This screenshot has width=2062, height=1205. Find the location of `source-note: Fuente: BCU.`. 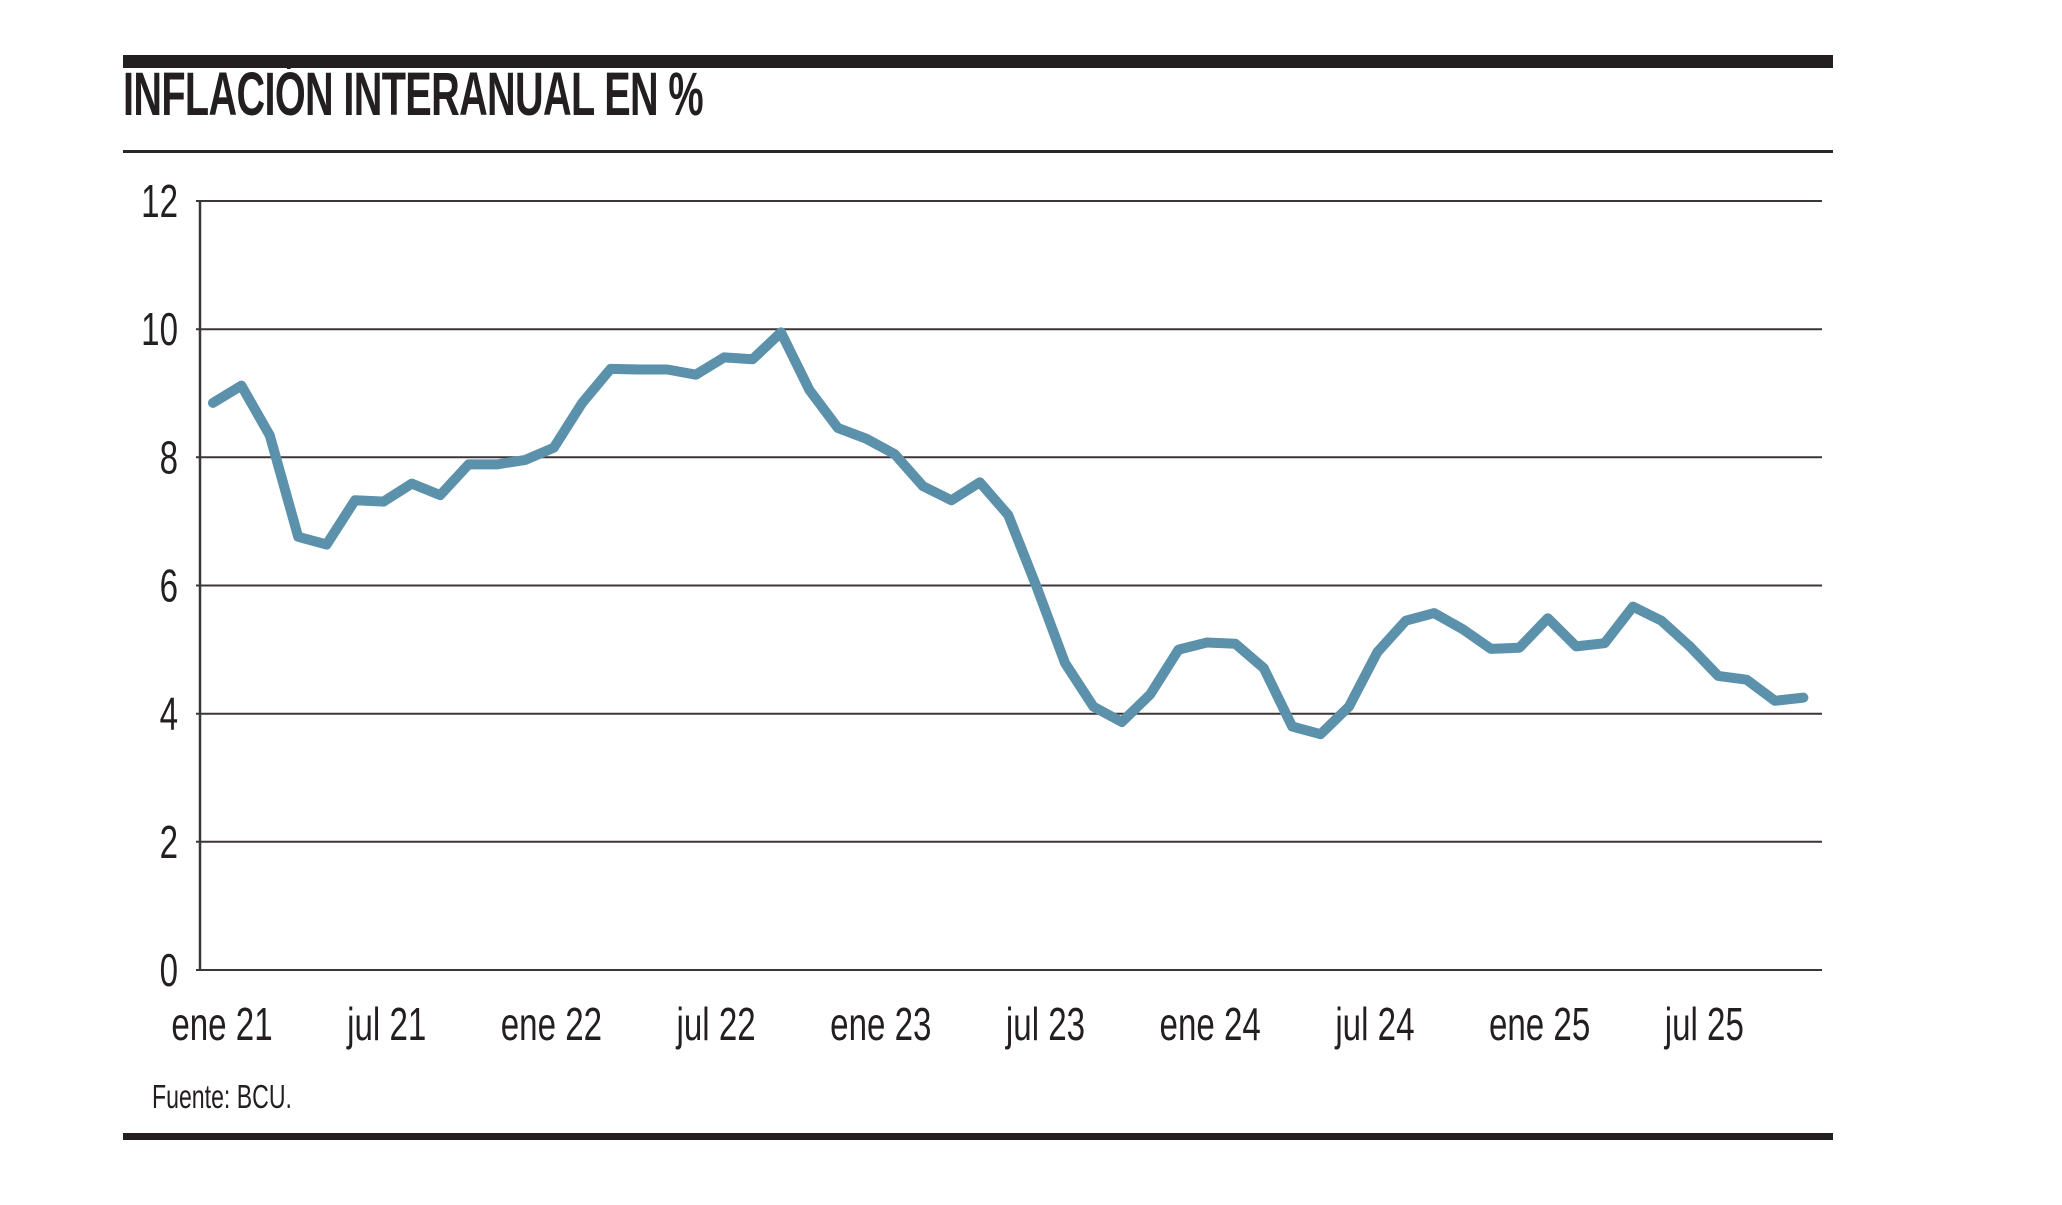

source-note: Fuente: BCU. is located at coordinates (222, 1096).